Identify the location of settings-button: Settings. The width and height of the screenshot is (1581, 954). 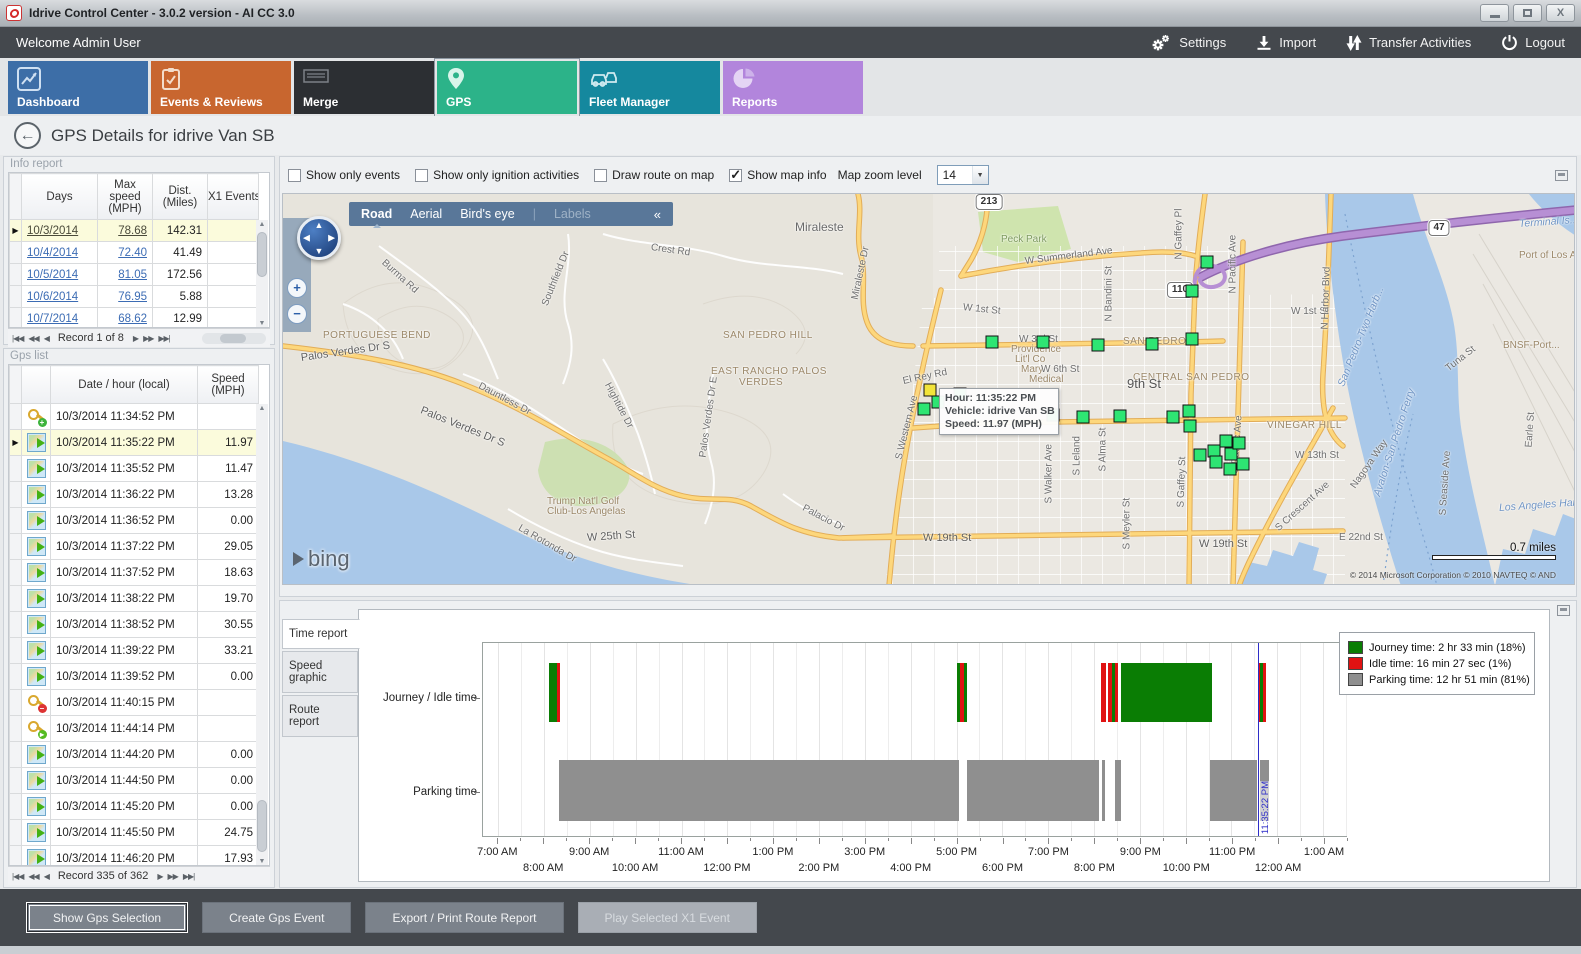
(1188, 43).